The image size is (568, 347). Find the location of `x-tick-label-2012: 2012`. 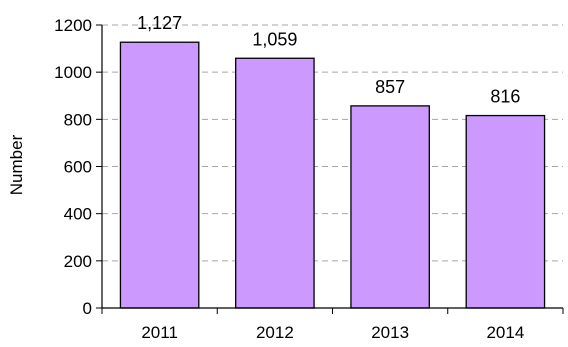

x-tick-label-2012: 2012 is located at coordinates (275, 332).